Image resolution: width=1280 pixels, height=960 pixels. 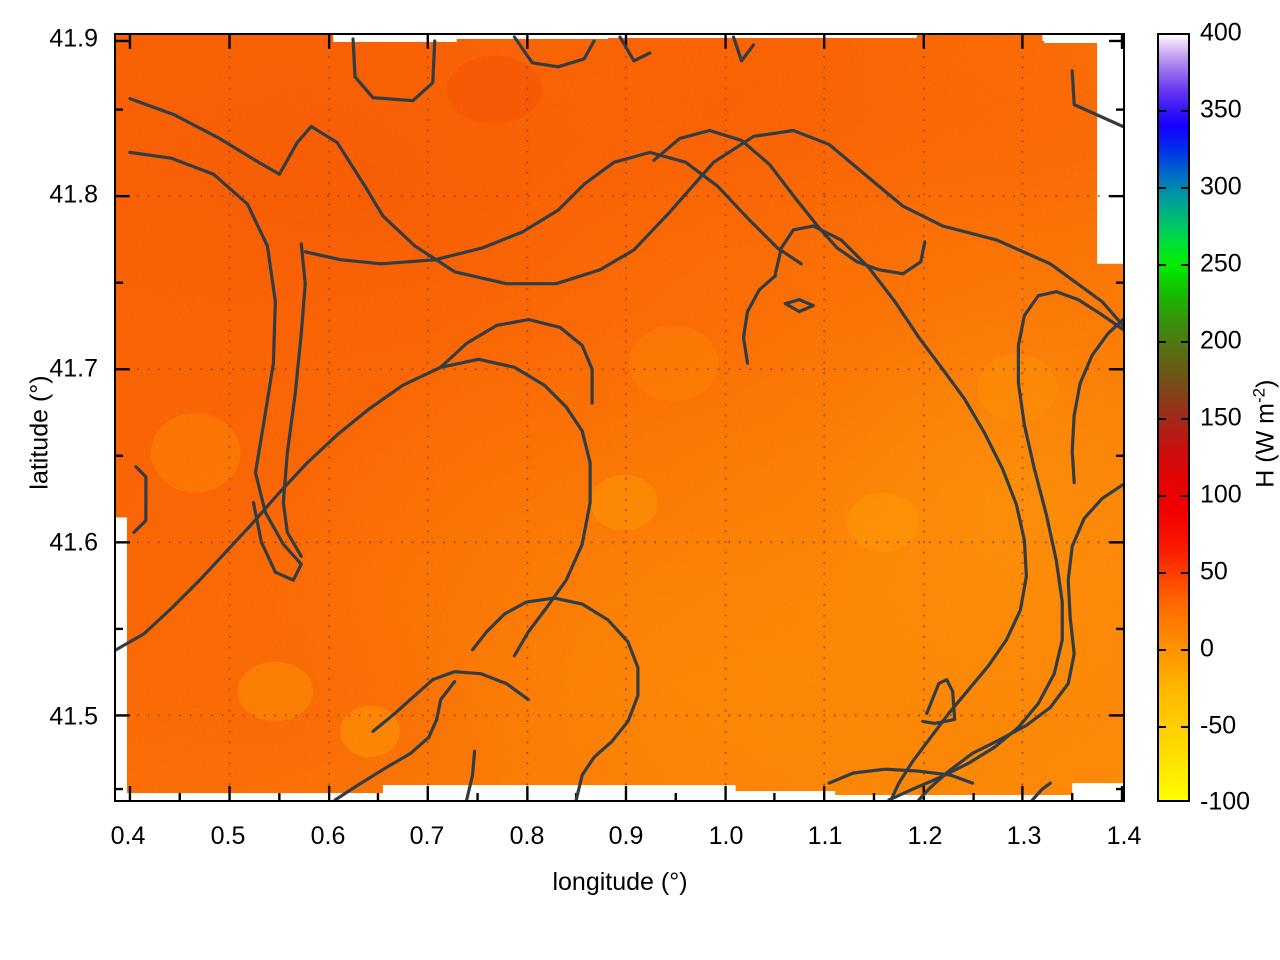 I want to click on y-axis-title: latitude (°), so click(x=39, y=432).